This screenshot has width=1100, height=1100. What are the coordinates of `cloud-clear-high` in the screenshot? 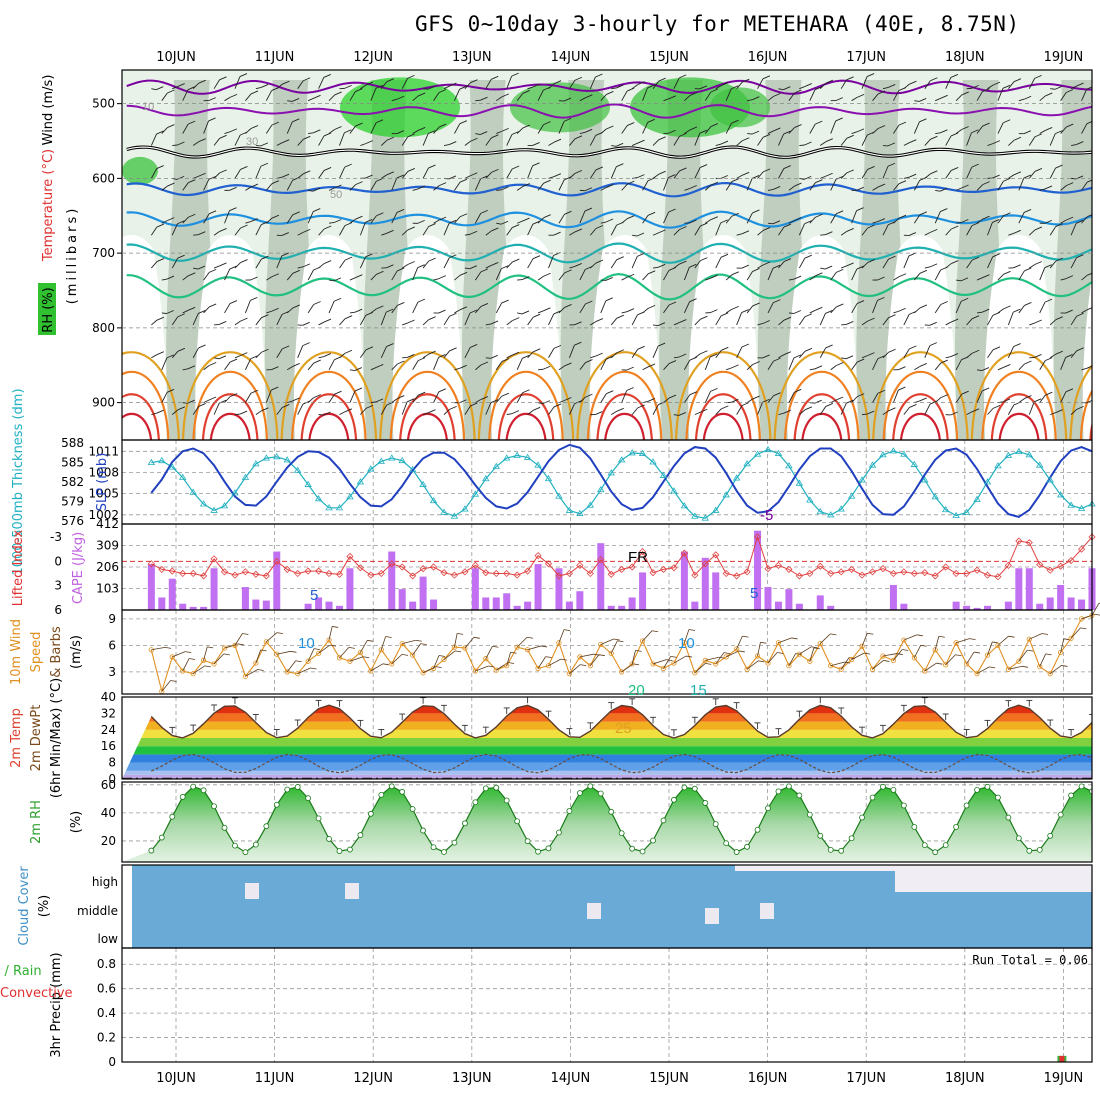 It's located at (815, 868).